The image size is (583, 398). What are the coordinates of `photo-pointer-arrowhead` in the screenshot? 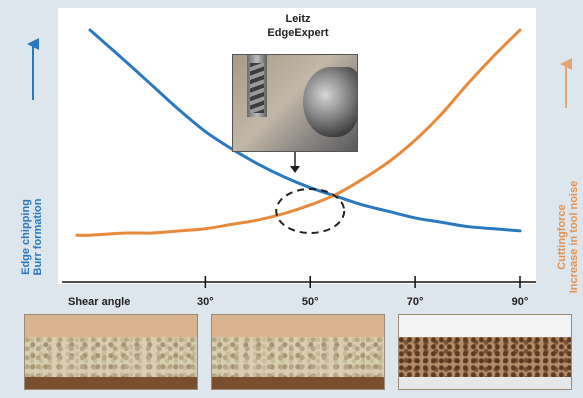 It's located at (295, 169).